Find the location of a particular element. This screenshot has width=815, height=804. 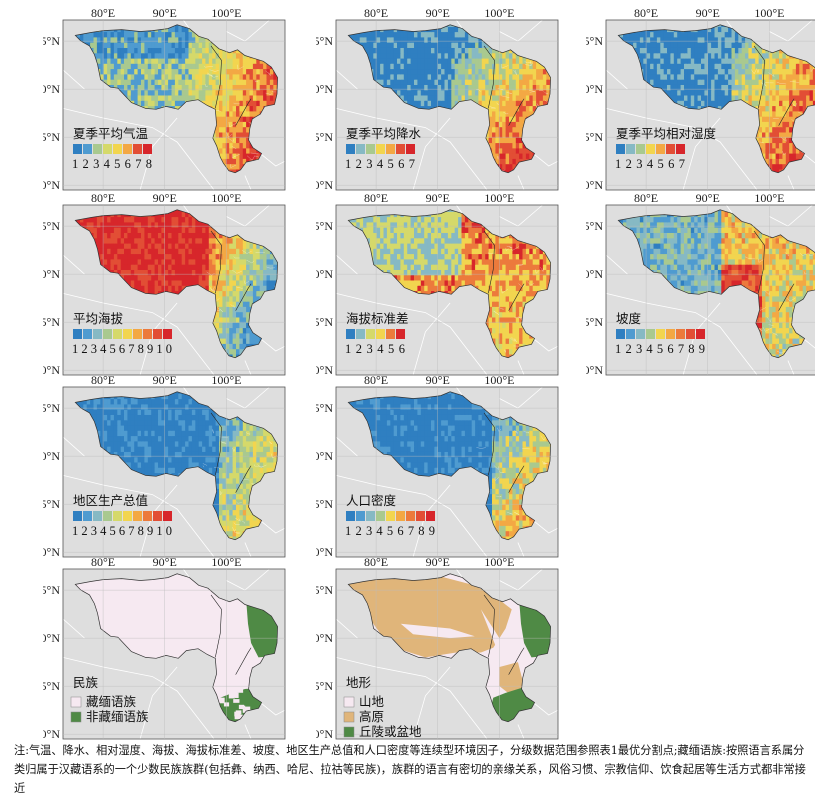

map-slope: 80°E 90°E 100°E 35°N 30°N 25°N 20°N 坡度 123456789 is located at coordinates (700, 285).